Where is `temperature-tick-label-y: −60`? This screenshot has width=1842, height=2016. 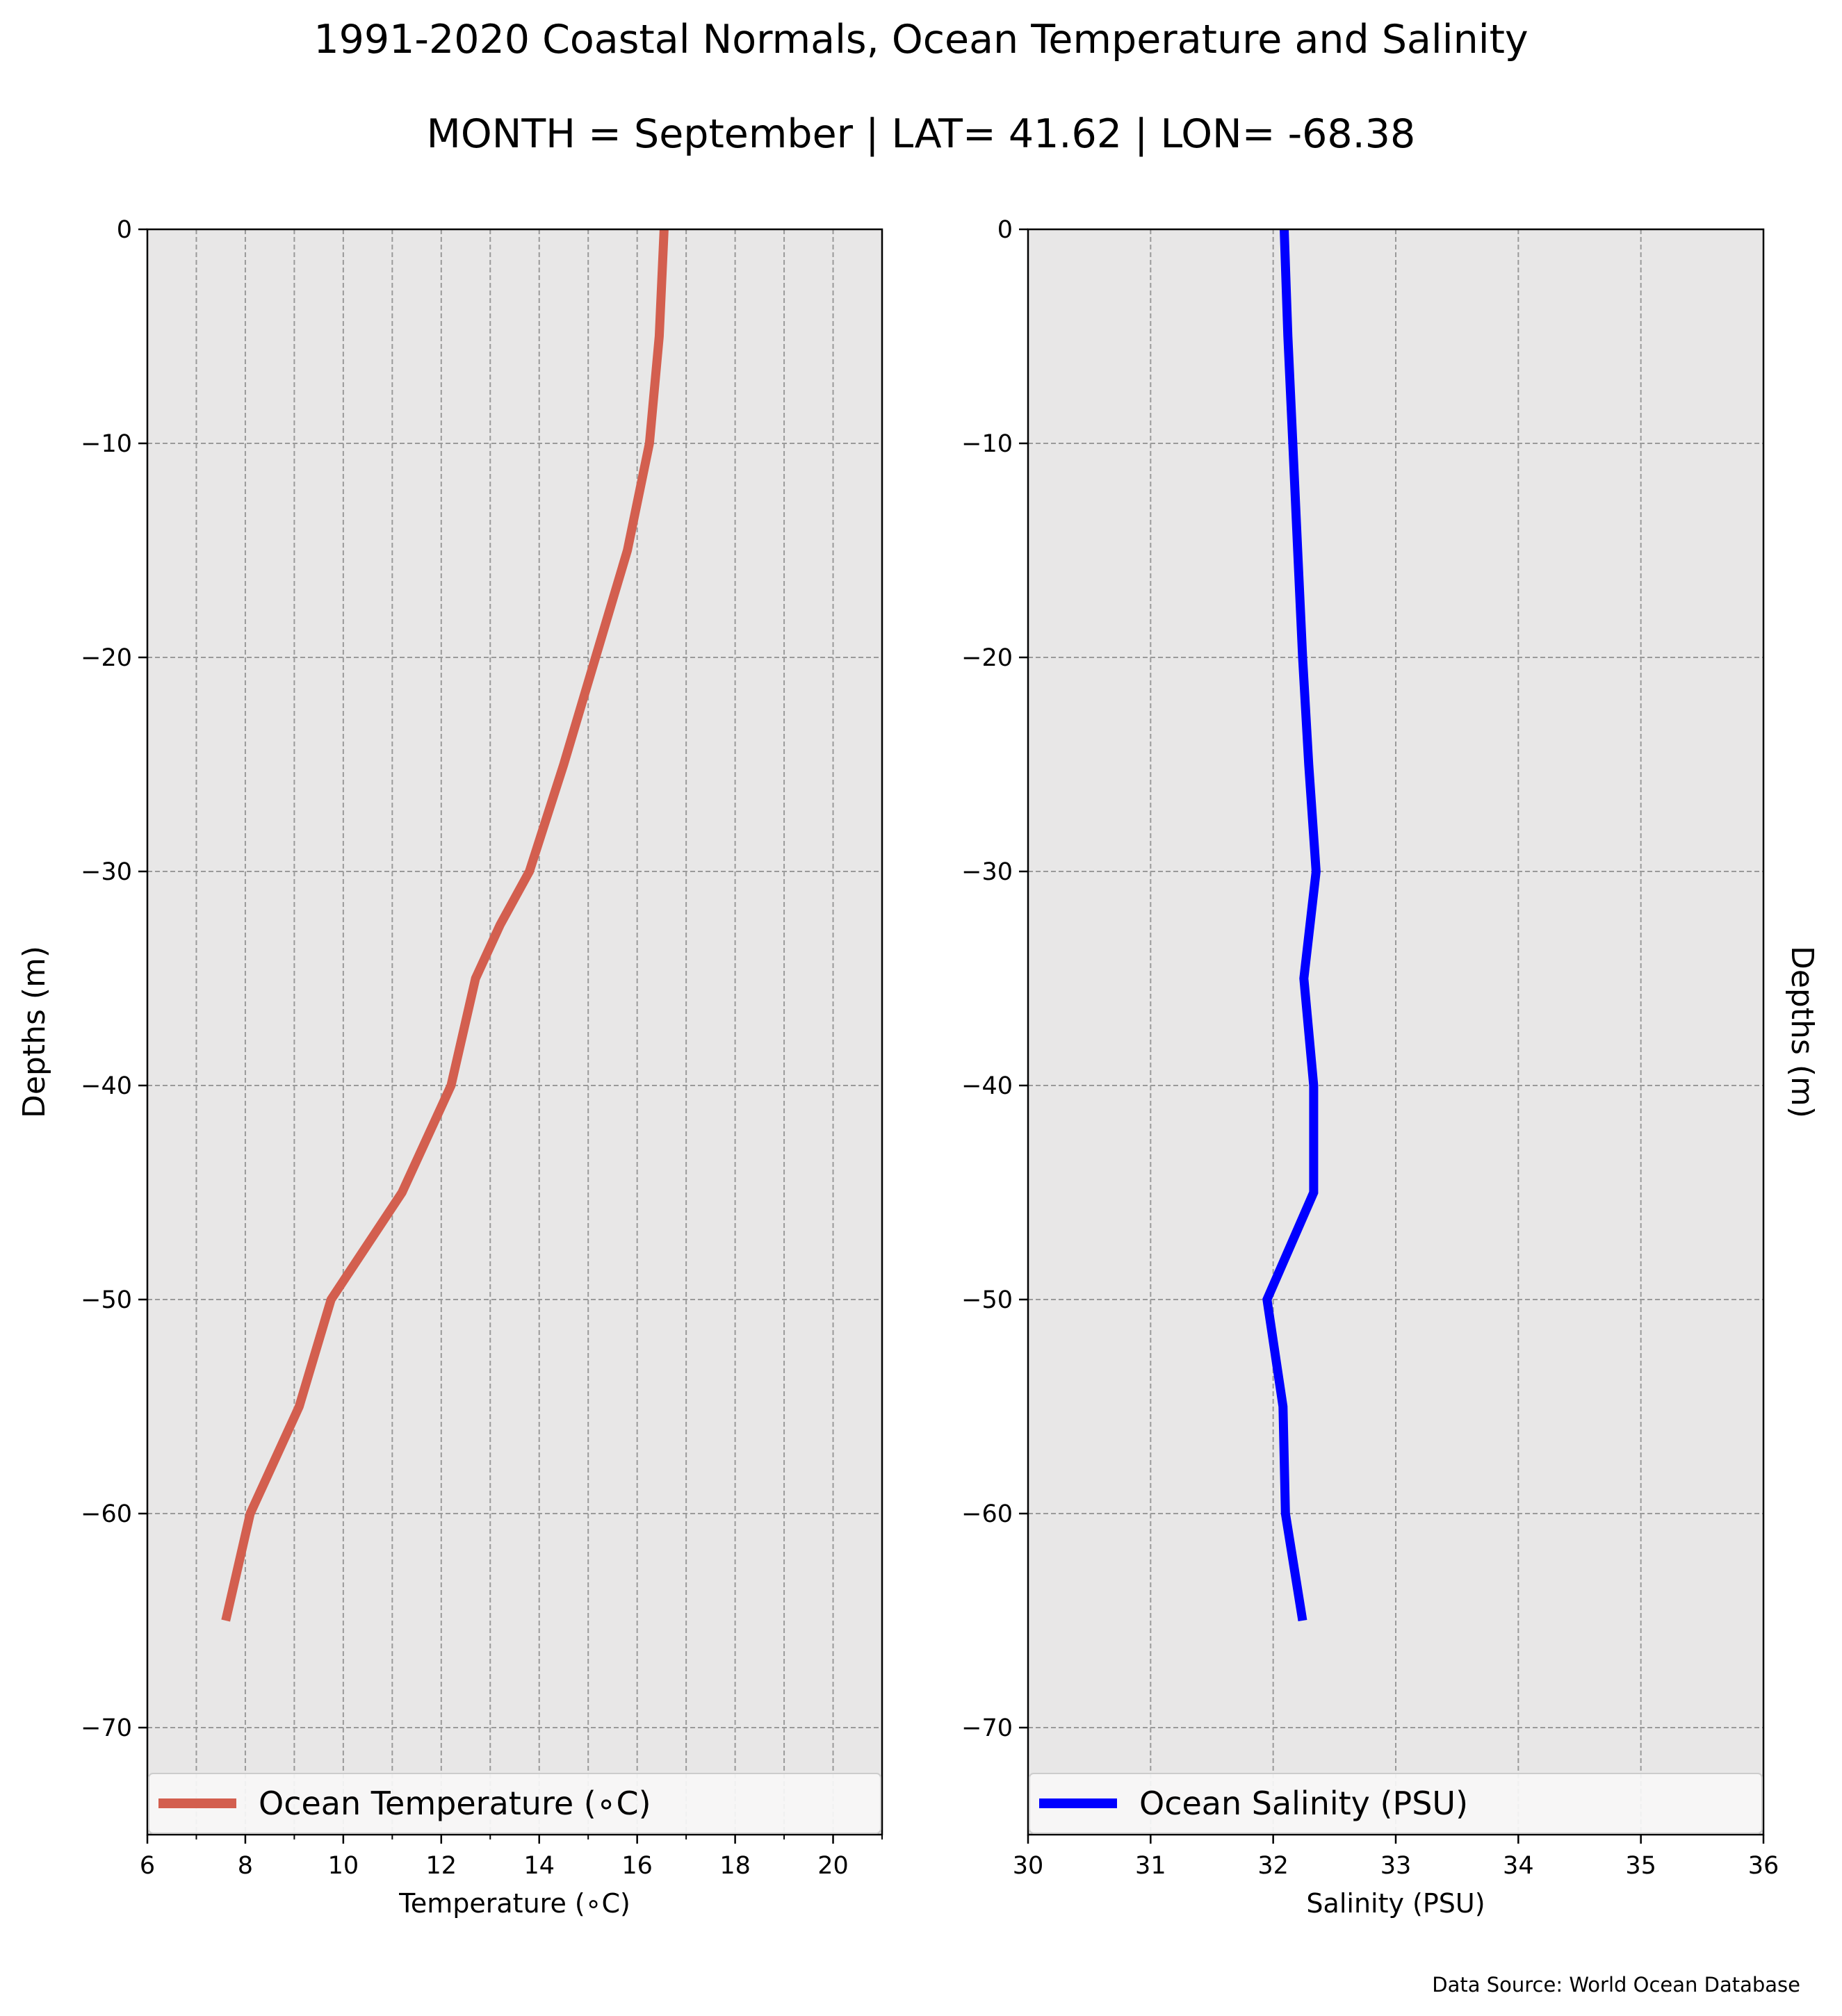 temperature-tick-label-y: −60 is located at coordinates (107, 1514).